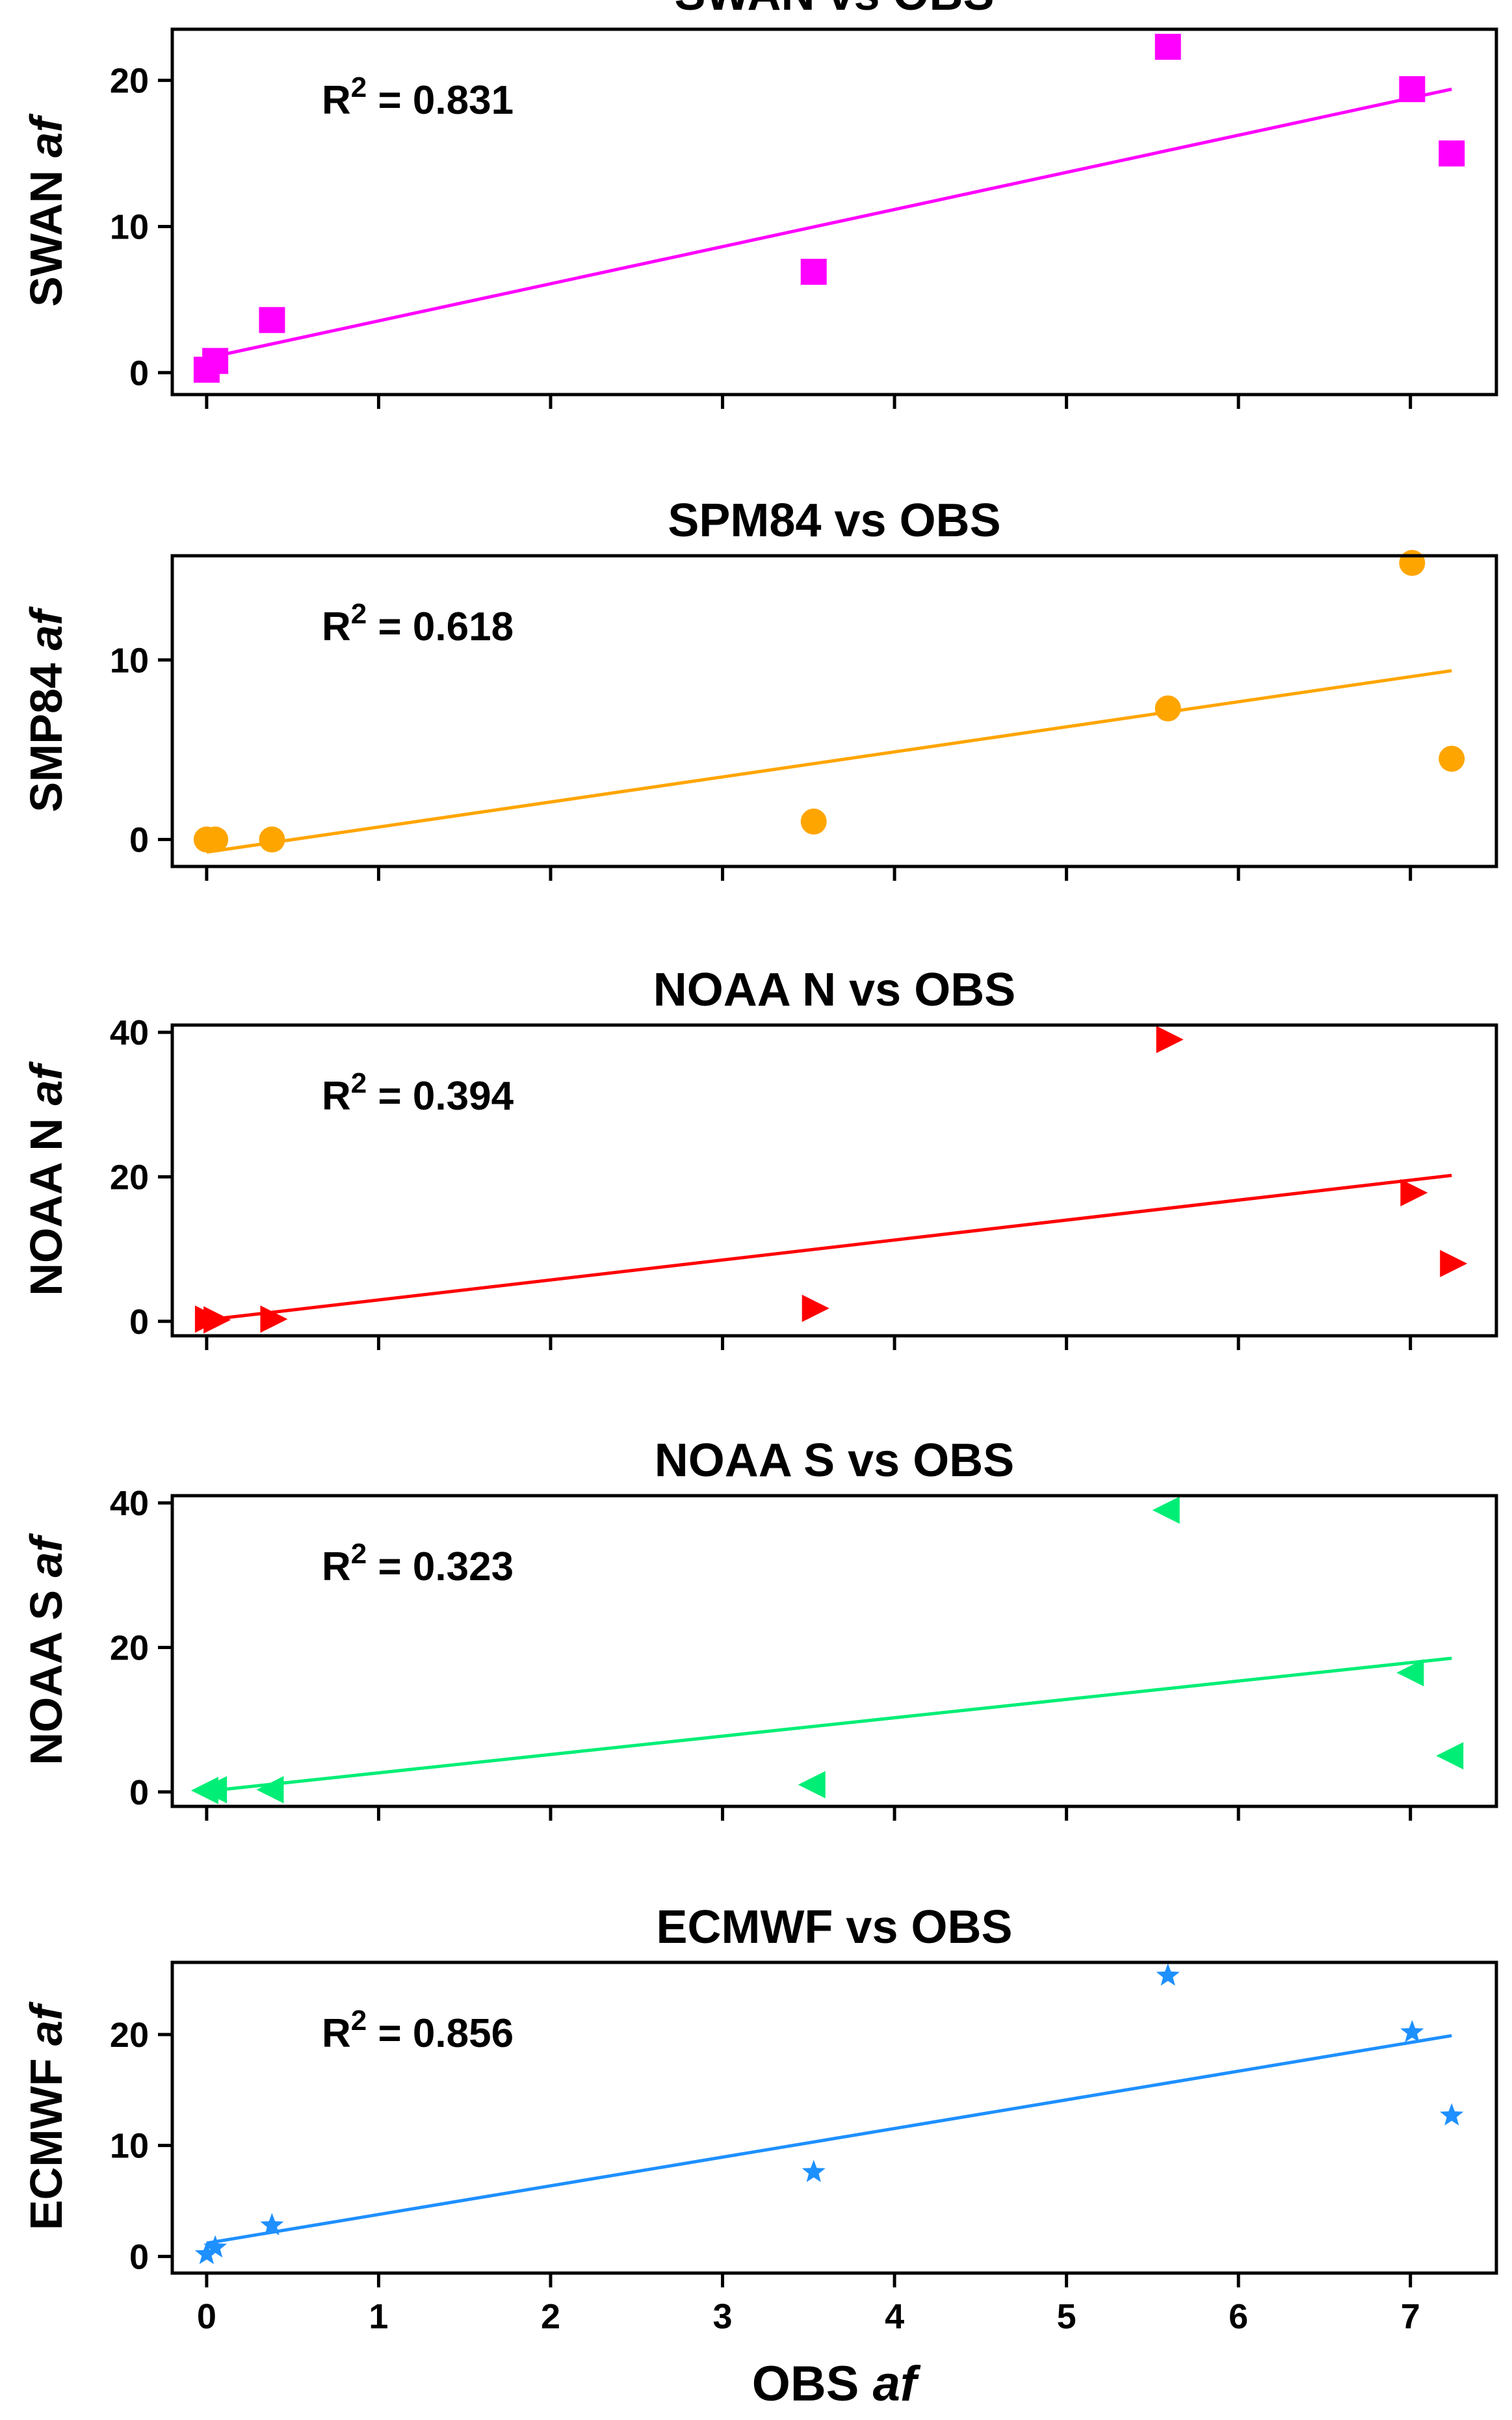 This screenshot has width=1512, height=2420. Describe the element at coordinates (1238, 2316) in the screenshot. I see `x-tick-label: 6` at that location.